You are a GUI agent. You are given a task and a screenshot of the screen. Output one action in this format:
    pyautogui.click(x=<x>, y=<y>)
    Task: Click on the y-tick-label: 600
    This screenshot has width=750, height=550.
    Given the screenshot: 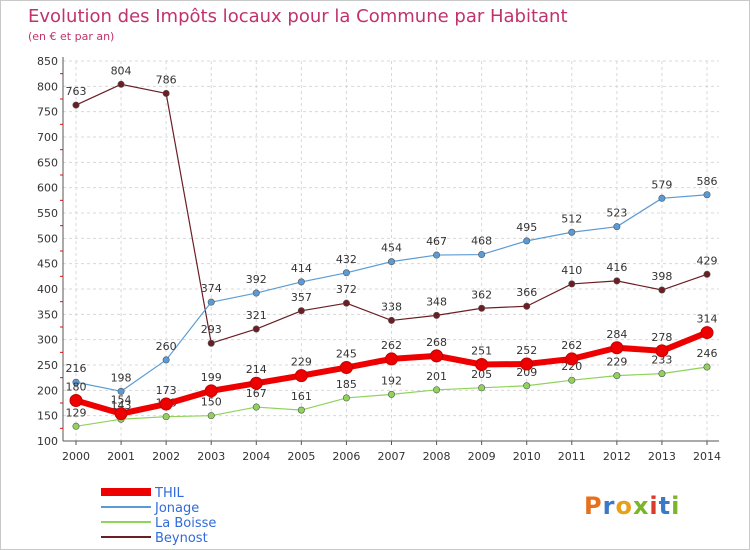 What is the action you would take?
    pyautogui.click(x=47, y=188)
    